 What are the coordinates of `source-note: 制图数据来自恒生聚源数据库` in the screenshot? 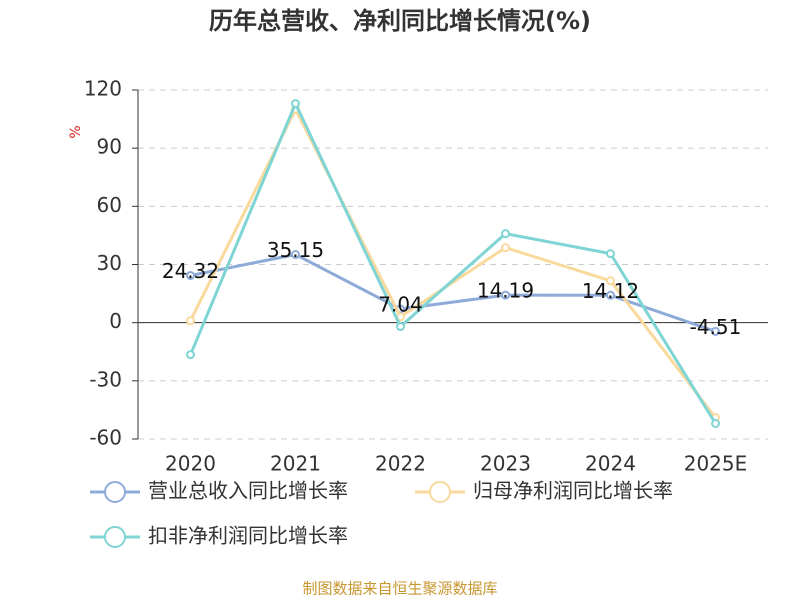 It's located at (399, 589).